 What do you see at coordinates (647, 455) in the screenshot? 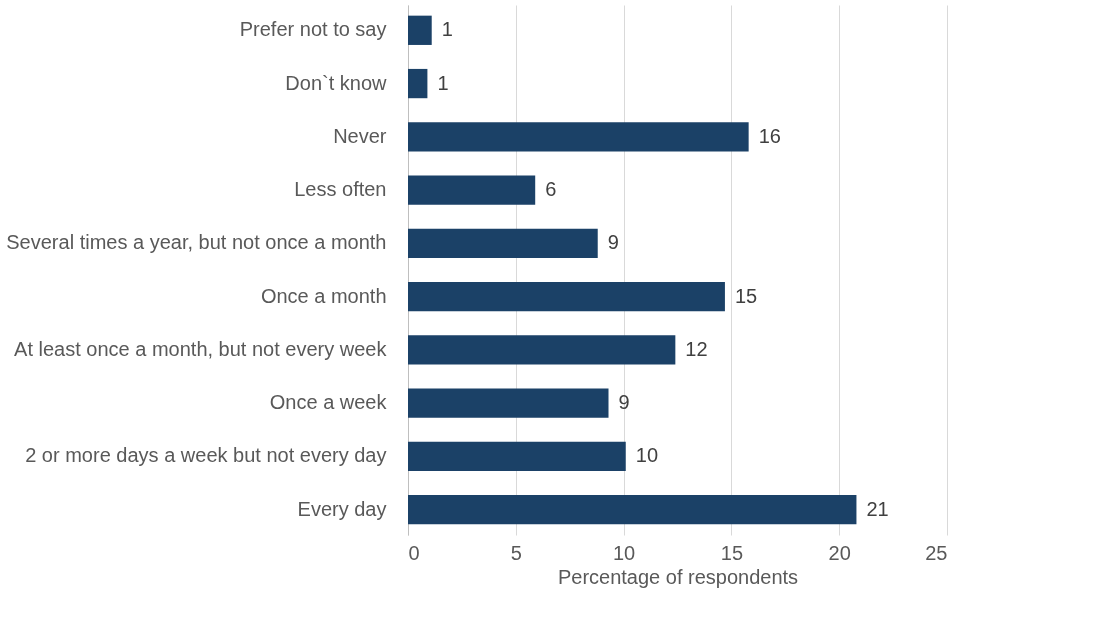
I see `data-label: 10` at bounding box center [647, 455].